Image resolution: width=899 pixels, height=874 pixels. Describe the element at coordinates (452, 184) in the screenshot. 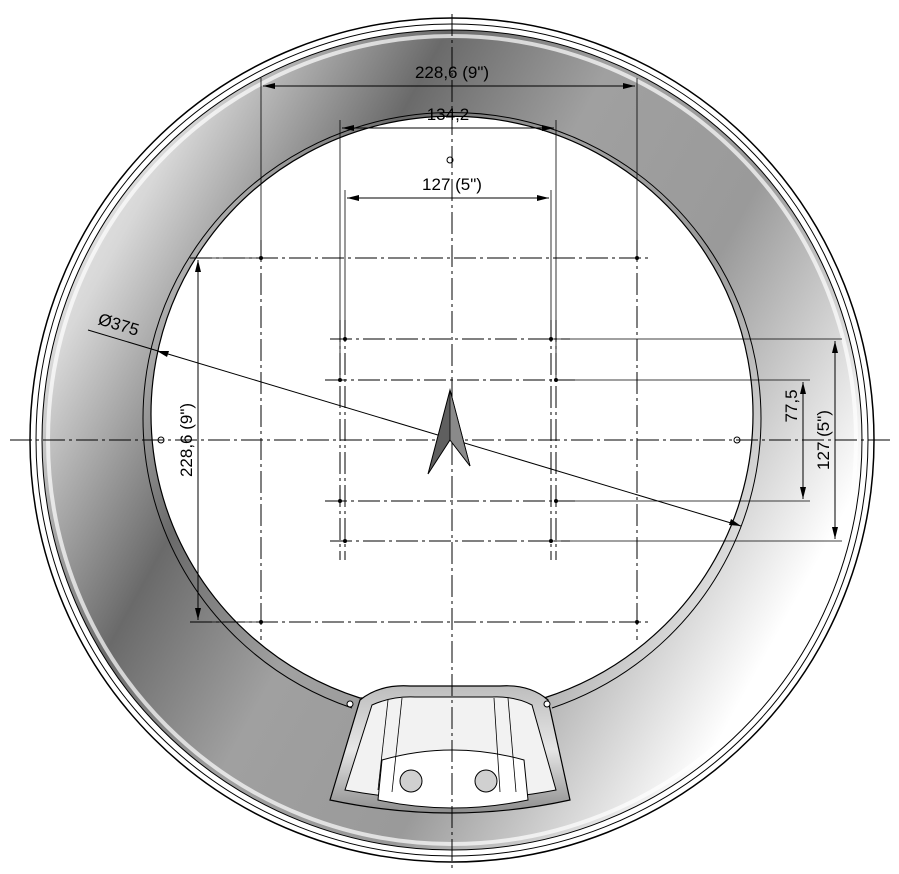

I see `dim-label-top-inner: 127 (5")` at that location.